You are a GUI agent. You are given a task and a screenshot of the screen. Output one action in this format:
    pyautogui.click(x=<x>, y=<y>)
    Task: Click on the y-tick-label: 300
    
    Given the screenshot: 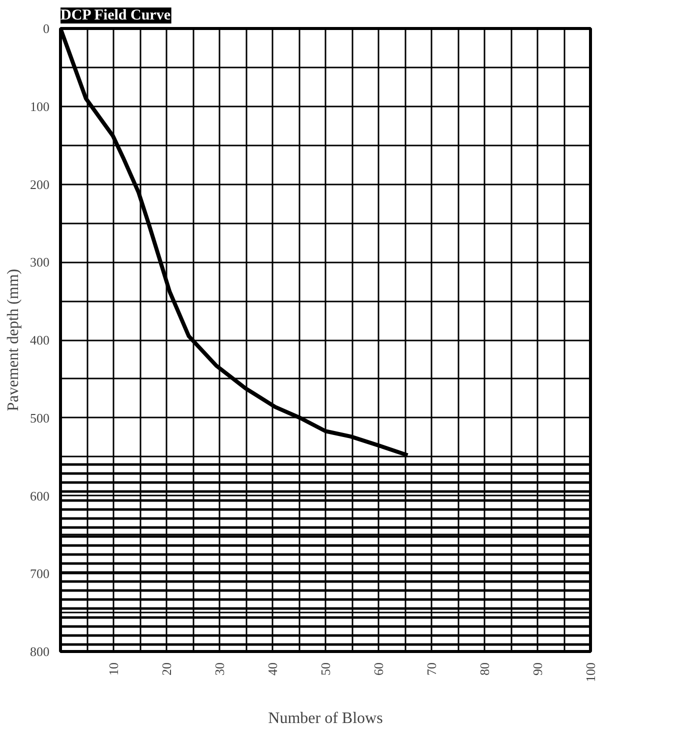 What is the action you would take?
    pyautogui.click(x=40, y=262)
    